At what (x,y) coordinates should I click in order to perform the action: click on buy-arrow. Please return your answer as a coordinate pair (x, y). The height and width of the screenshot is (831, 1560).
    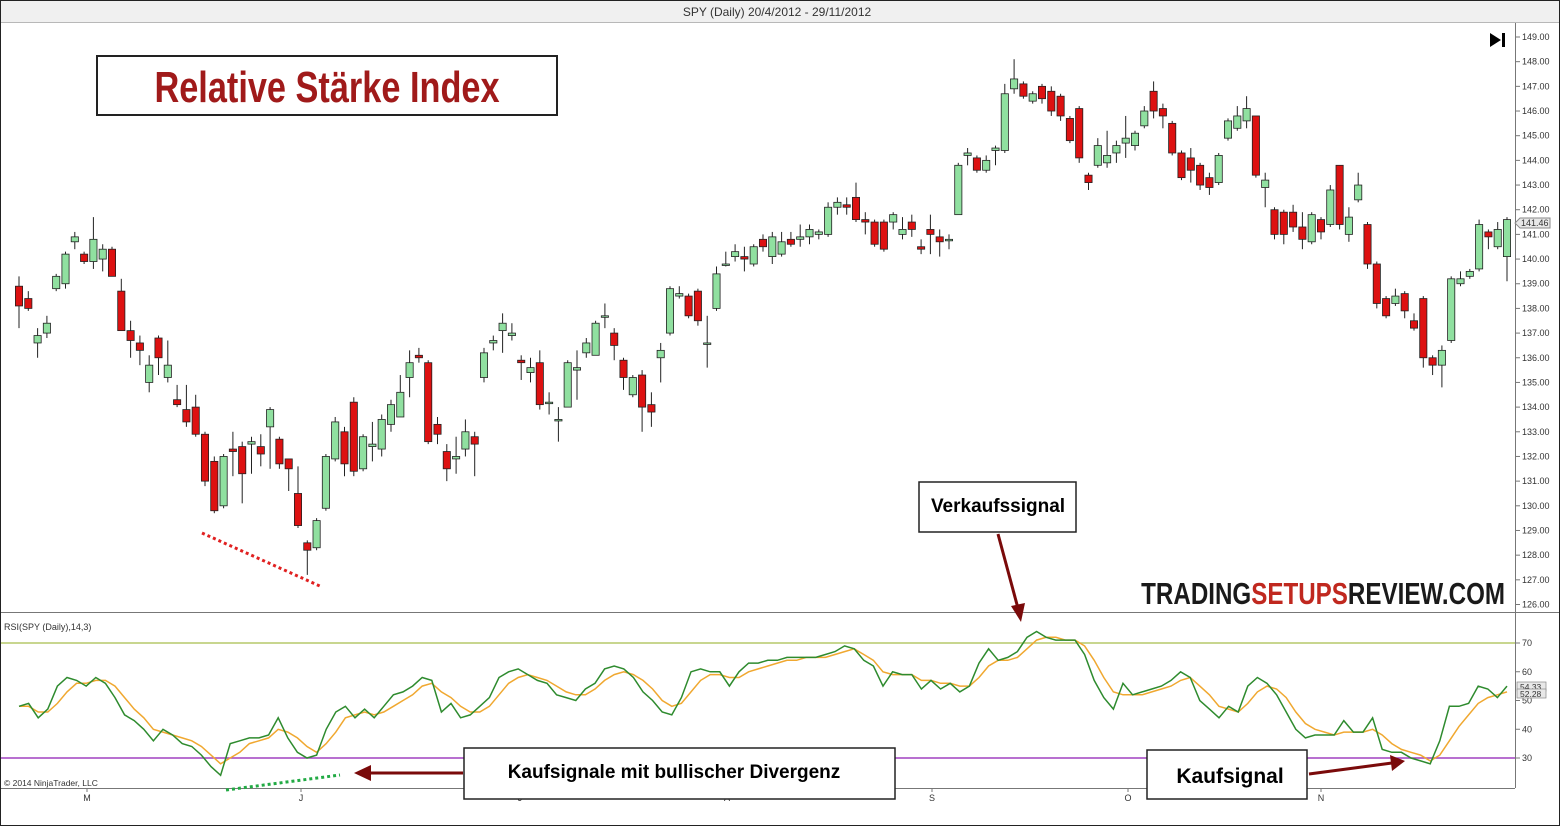
    Looking at the image, I should click on (1350, 768).